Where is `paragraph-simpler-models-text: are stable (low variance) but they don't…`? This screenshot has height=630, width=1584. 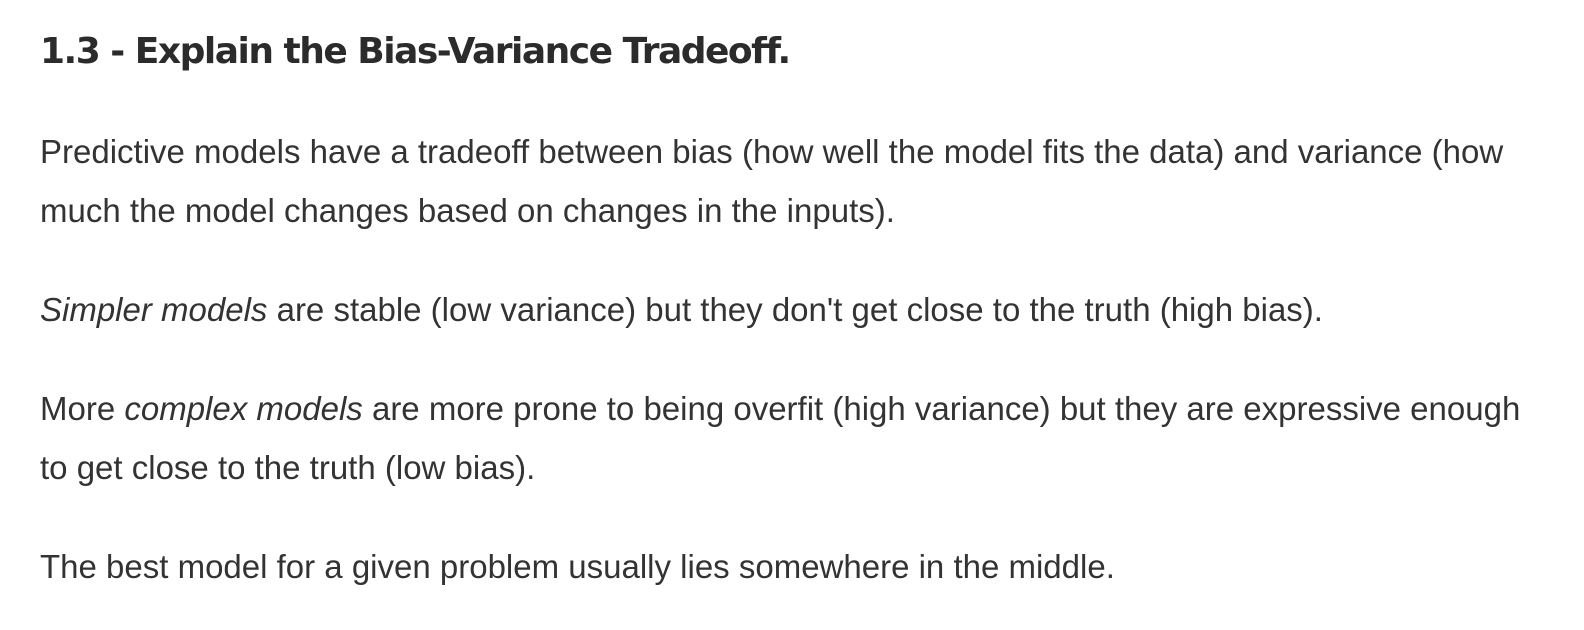
paragraph-simpler-models-text: are stable (low variance) but they don't… is located at coordinates (795, 309).